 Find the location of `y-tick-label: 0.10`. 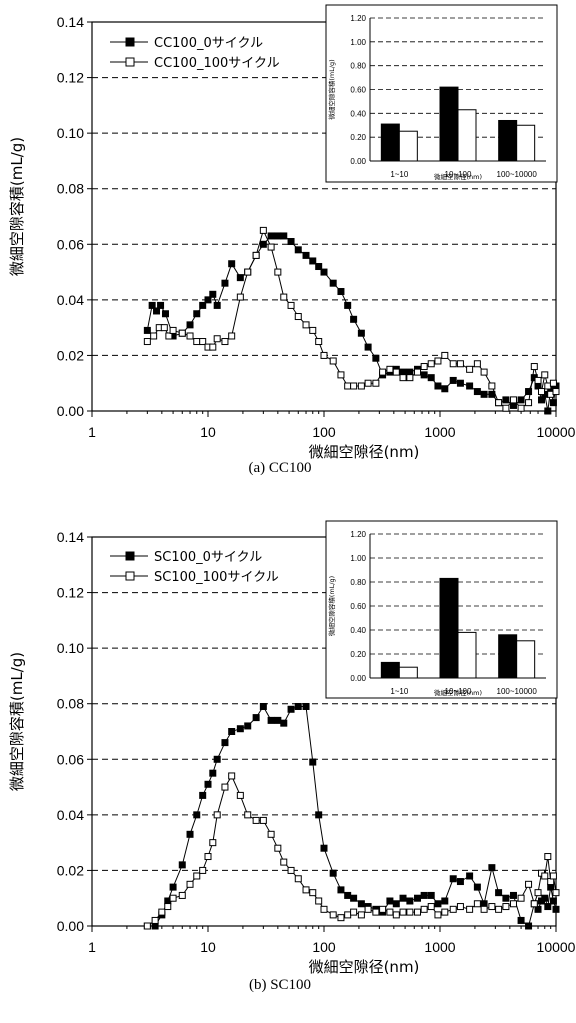

y-tick-label: 0.10 is located at coordinates (70, 133).